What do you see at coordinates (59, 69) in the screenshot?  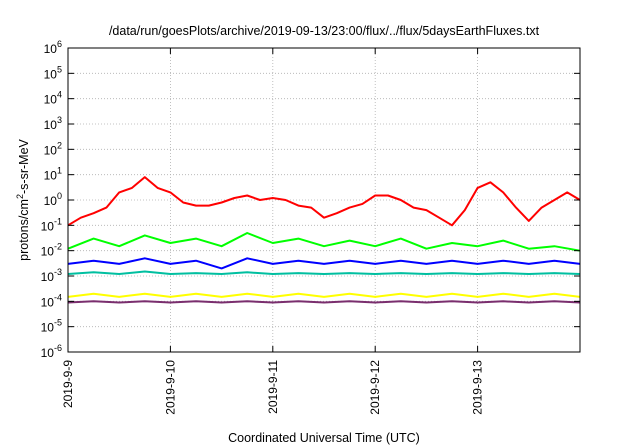 I see `y-tick-label-exp: 5` at bounding box center [59, 69].